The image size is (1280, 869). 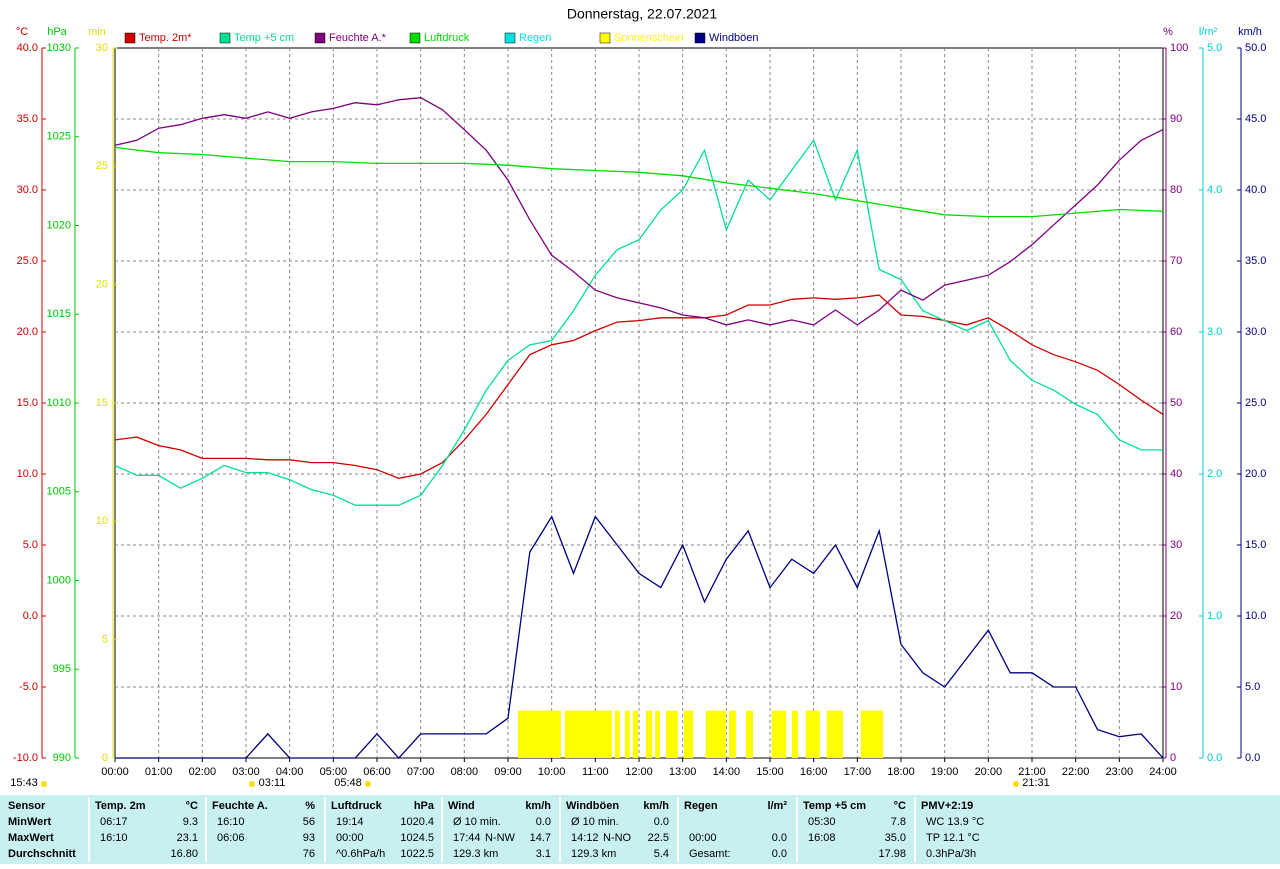 I want to click on table-header: Windböen, so click(x=592, y=806).